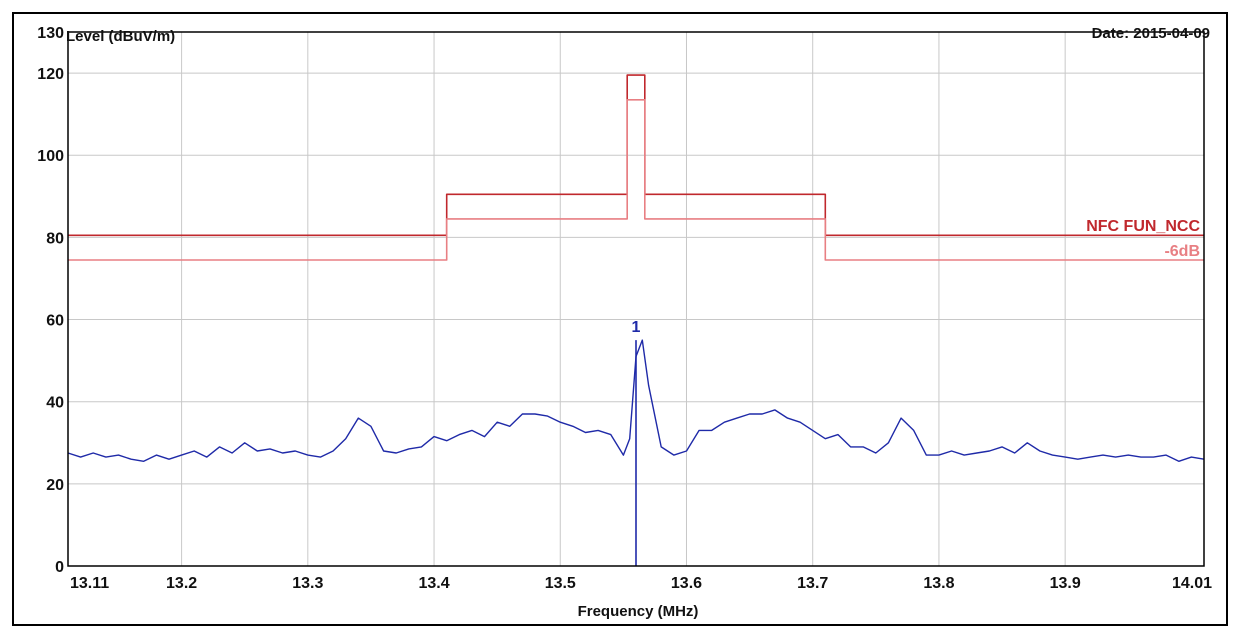 The width and height of the screenshot is (1244, 642). I want to click on marker-label: 1, so click(636, 327).